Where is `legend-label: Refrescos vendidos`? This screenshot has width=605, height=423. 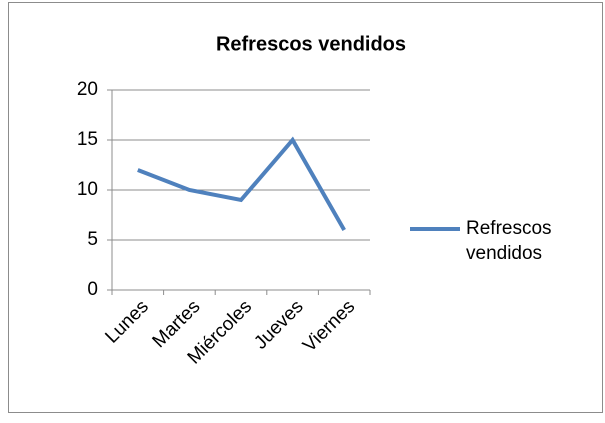
legend-label: Refrescos vendidos is located at coordinates (509, 241).